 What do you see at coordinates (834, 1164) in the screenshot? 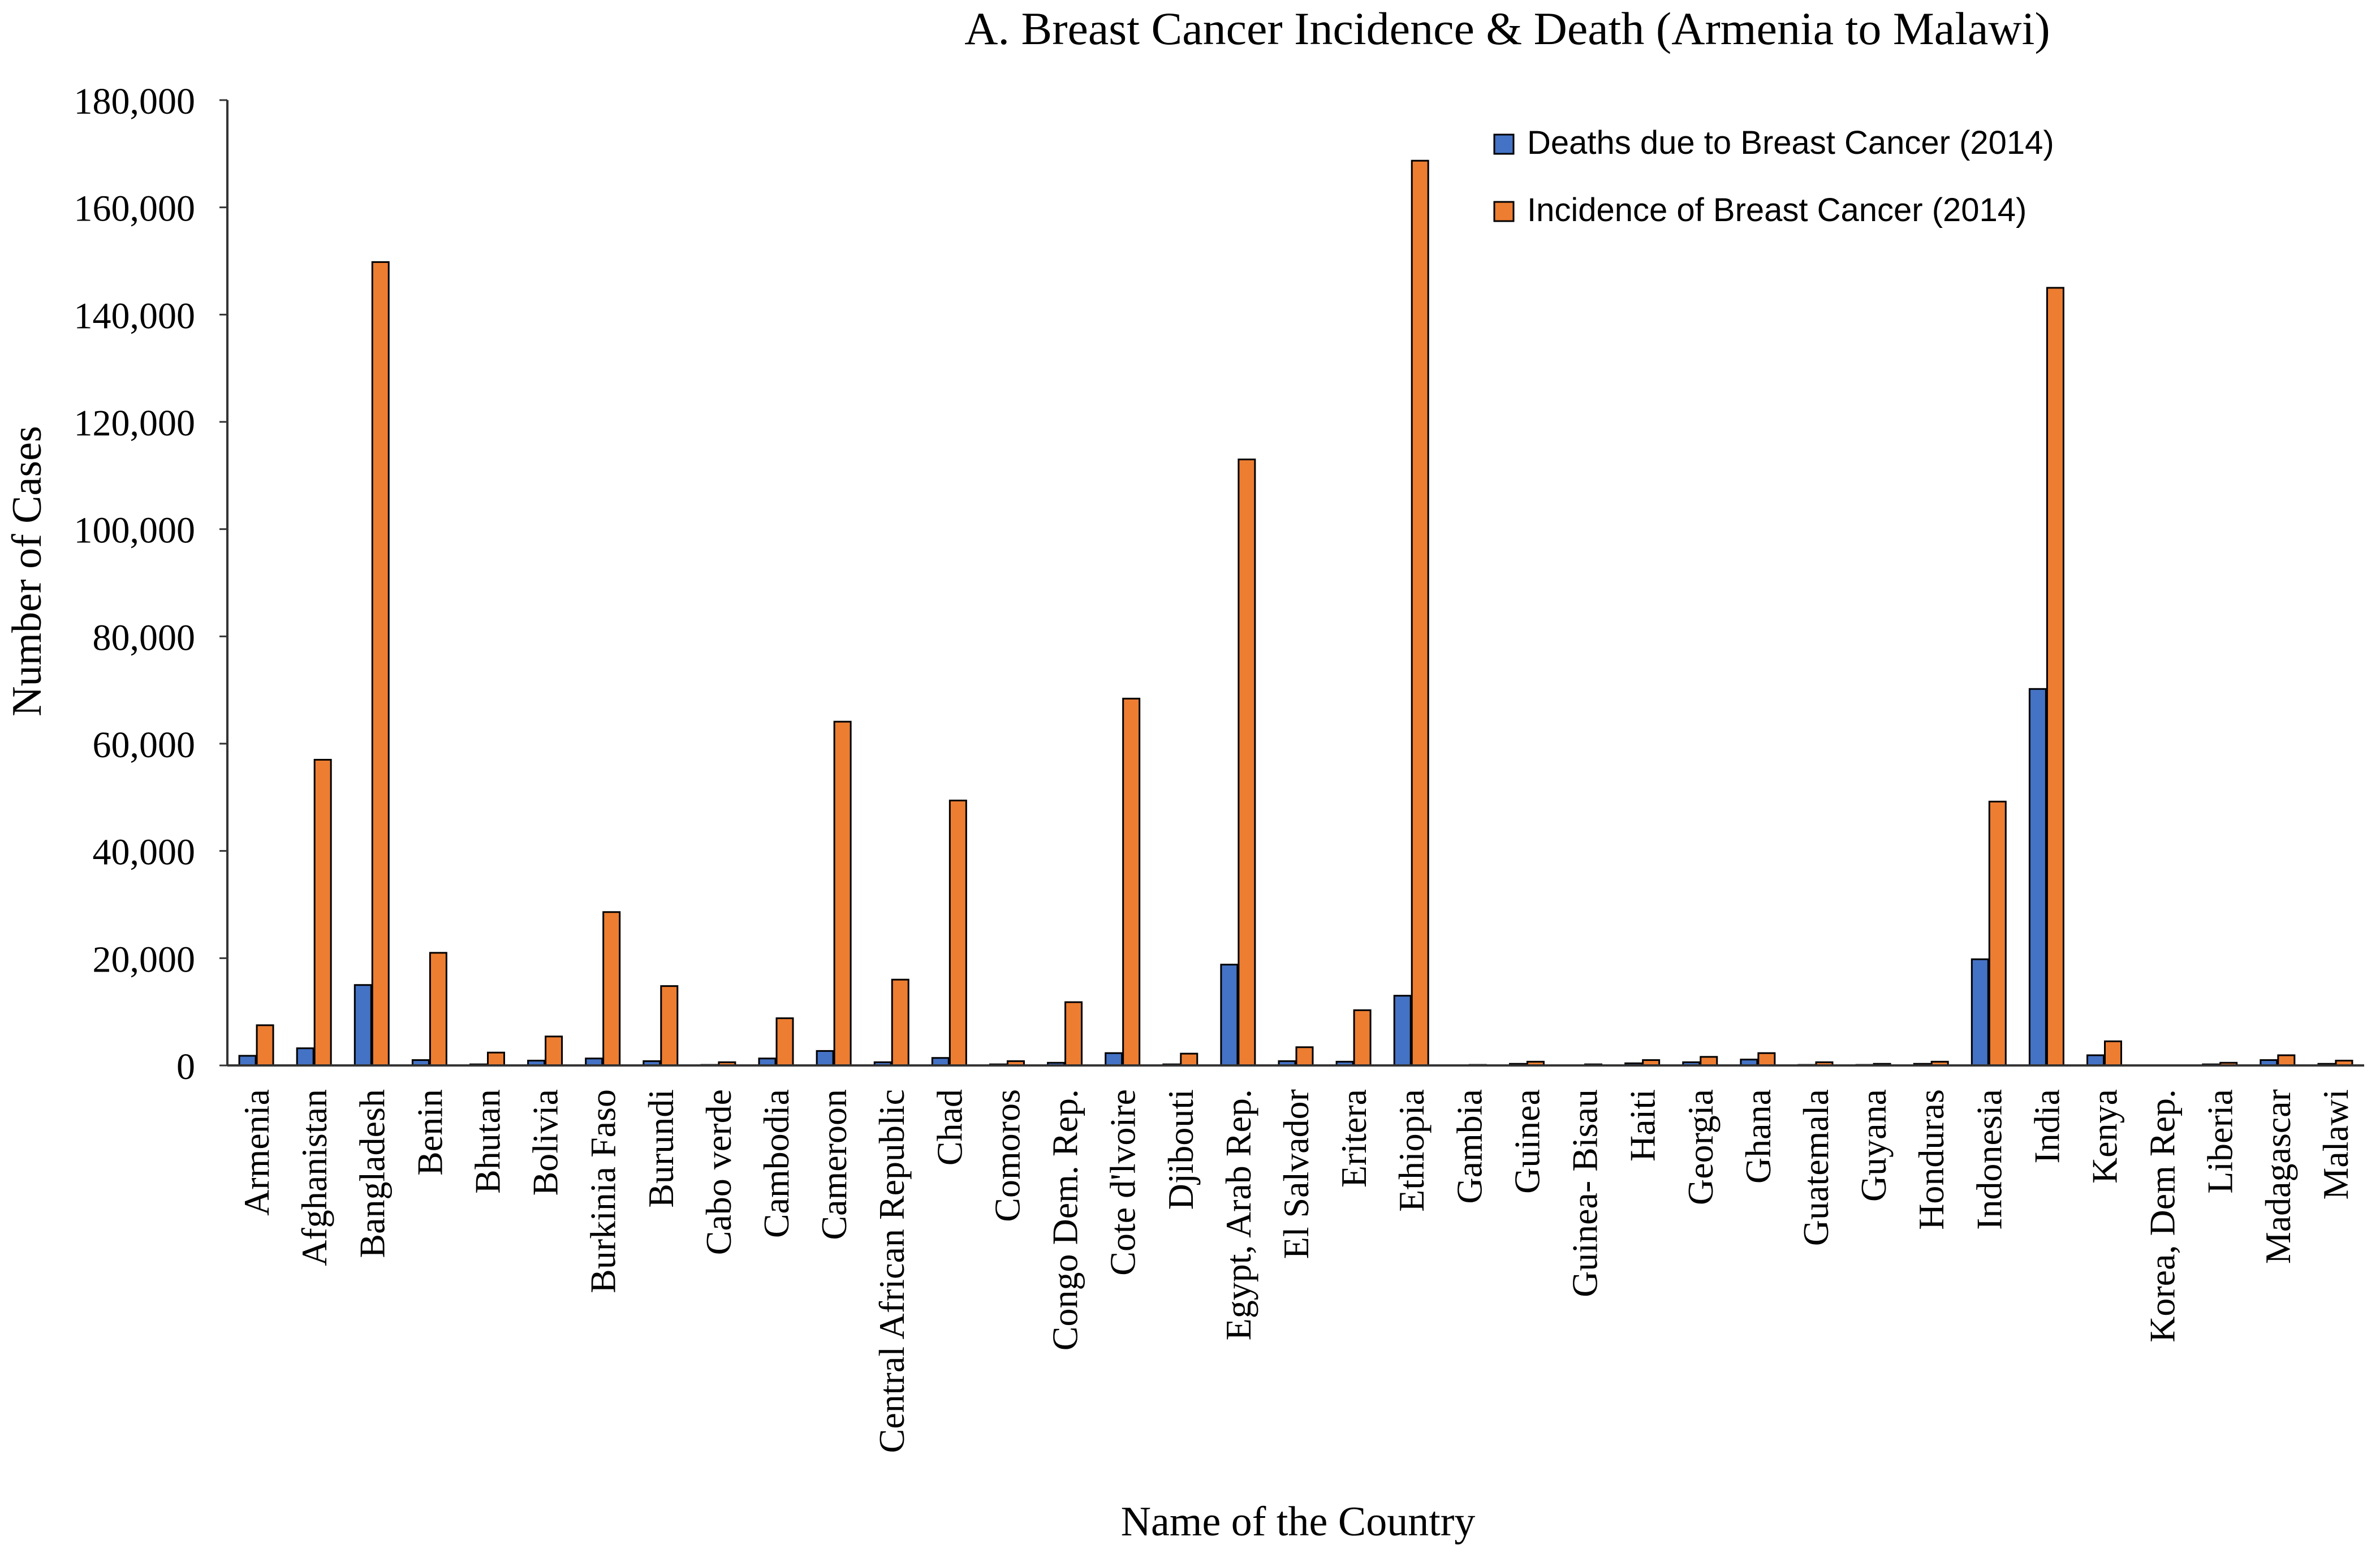
I see `x-tick-label: Cameroon` at bounding box center [834, 1164].